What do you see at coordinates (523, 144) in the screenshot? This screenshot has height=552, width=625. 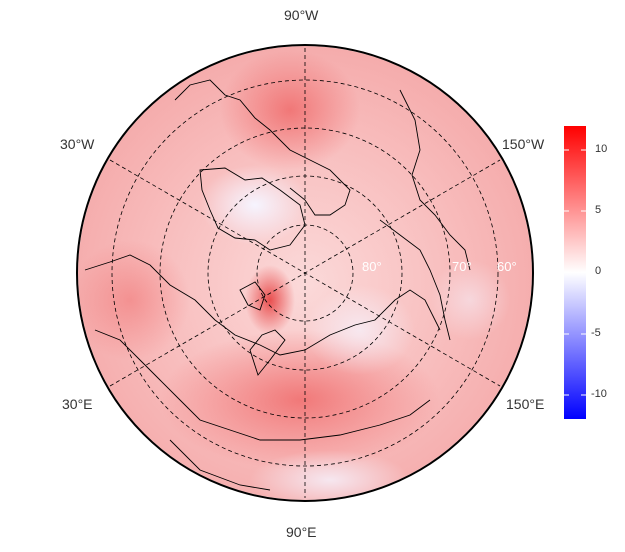 I see `meridian-label-upper-right: 150°W` at bounding box center [523, 144].